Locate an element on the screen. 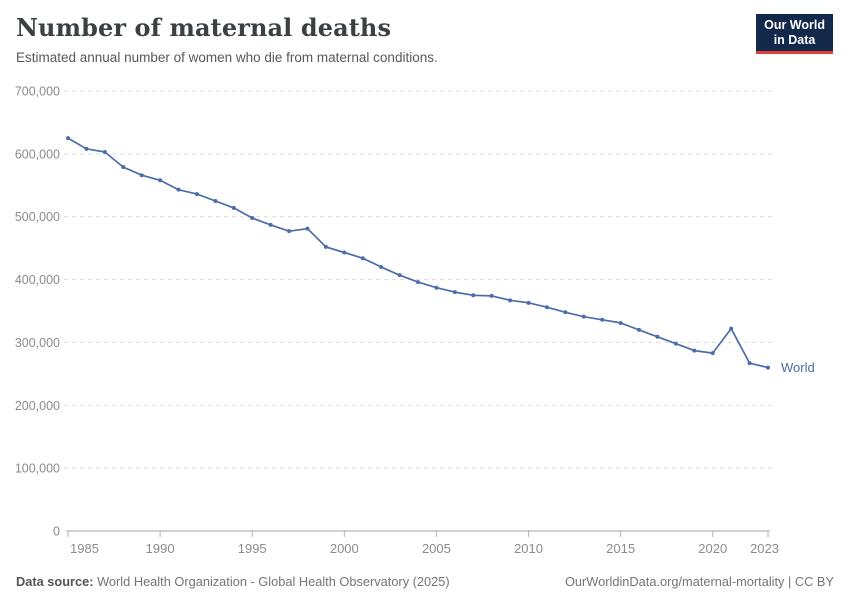 The width and height of the screenshot is (850, 600). series-label-world: World is located at coordinates (798, 367).